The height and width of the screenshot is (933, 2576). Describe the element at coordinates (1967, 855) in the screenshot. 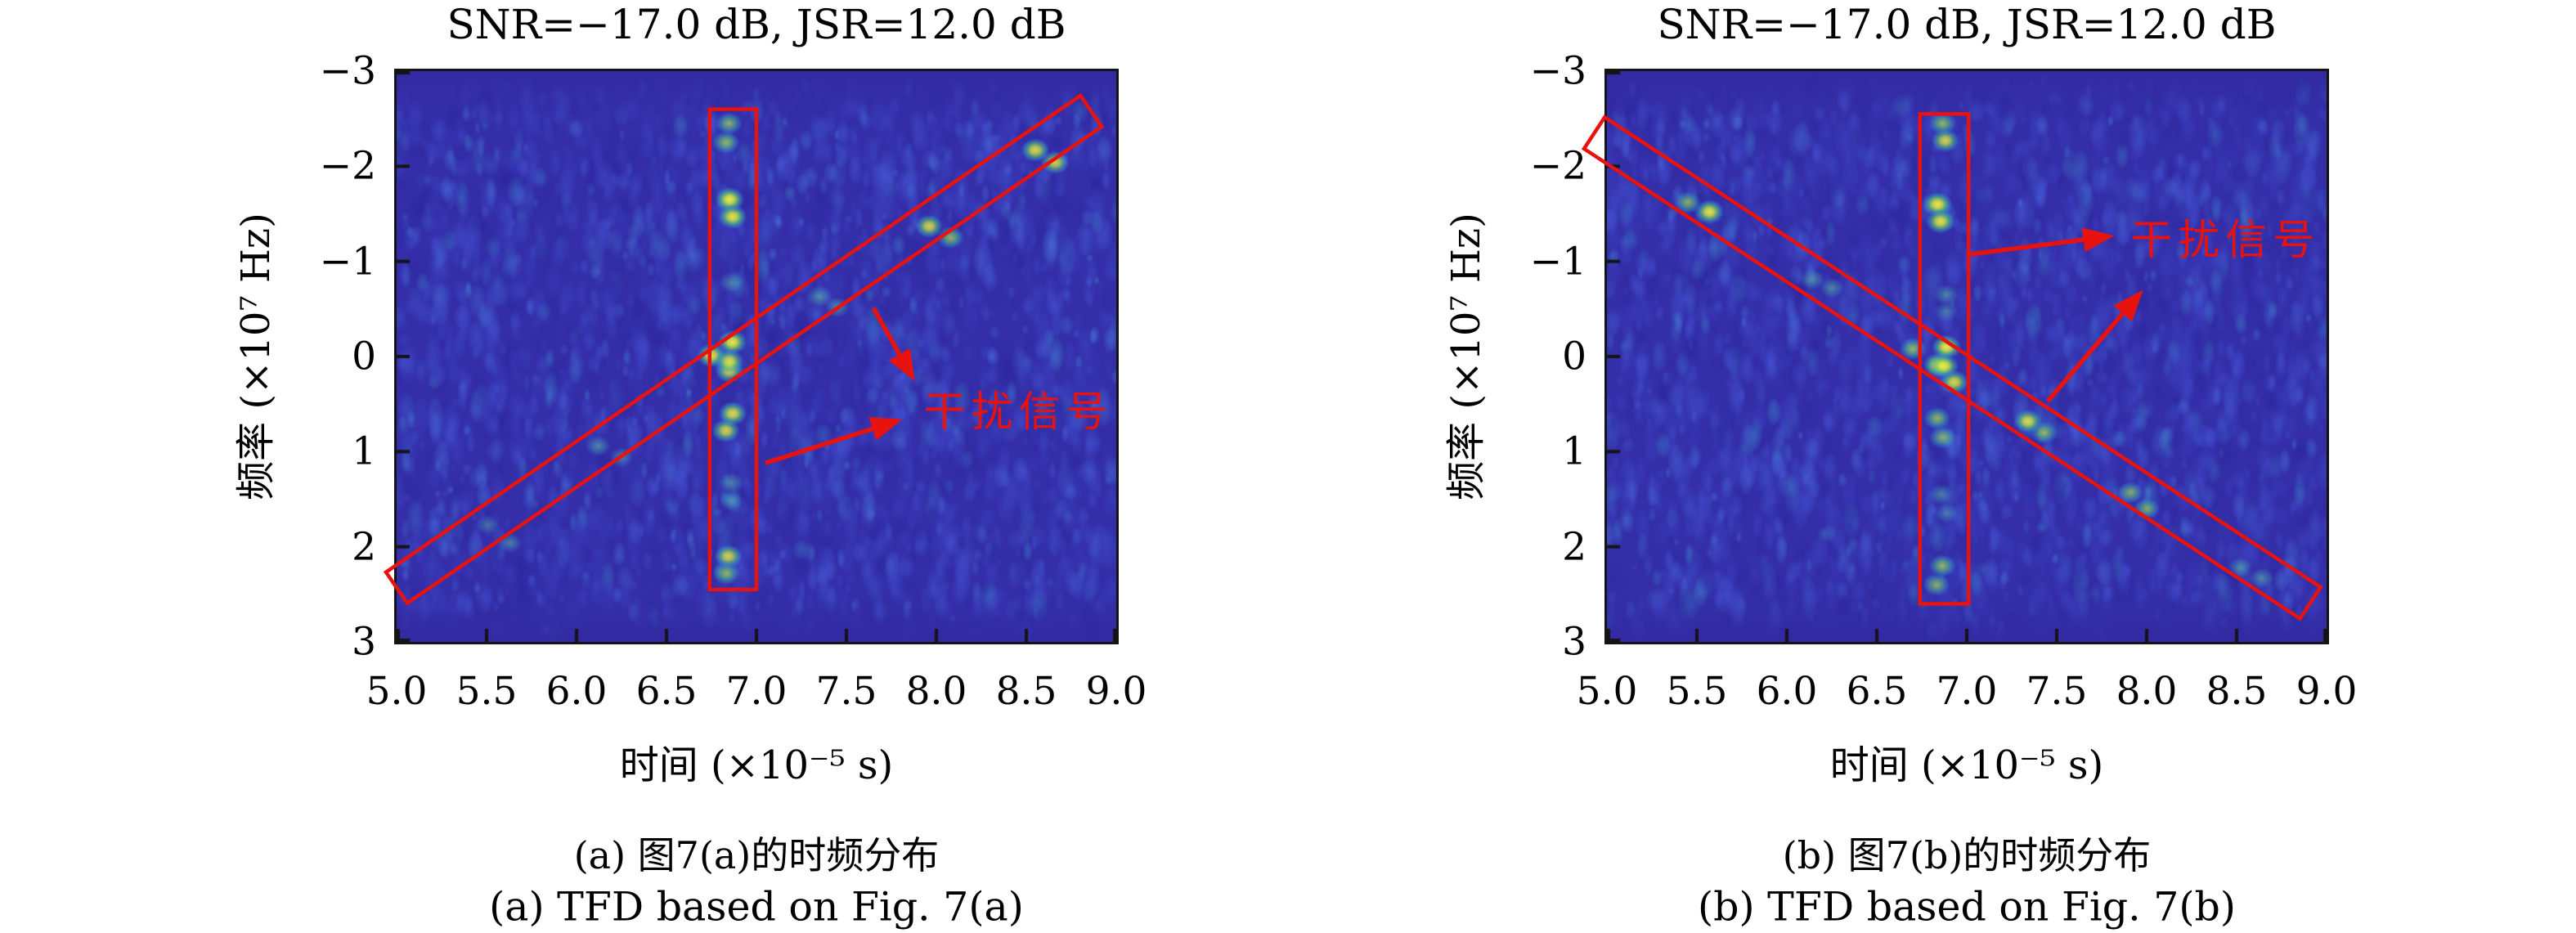

I see `caption-chinese: (b) 图7(b)的时频分布` at that location.